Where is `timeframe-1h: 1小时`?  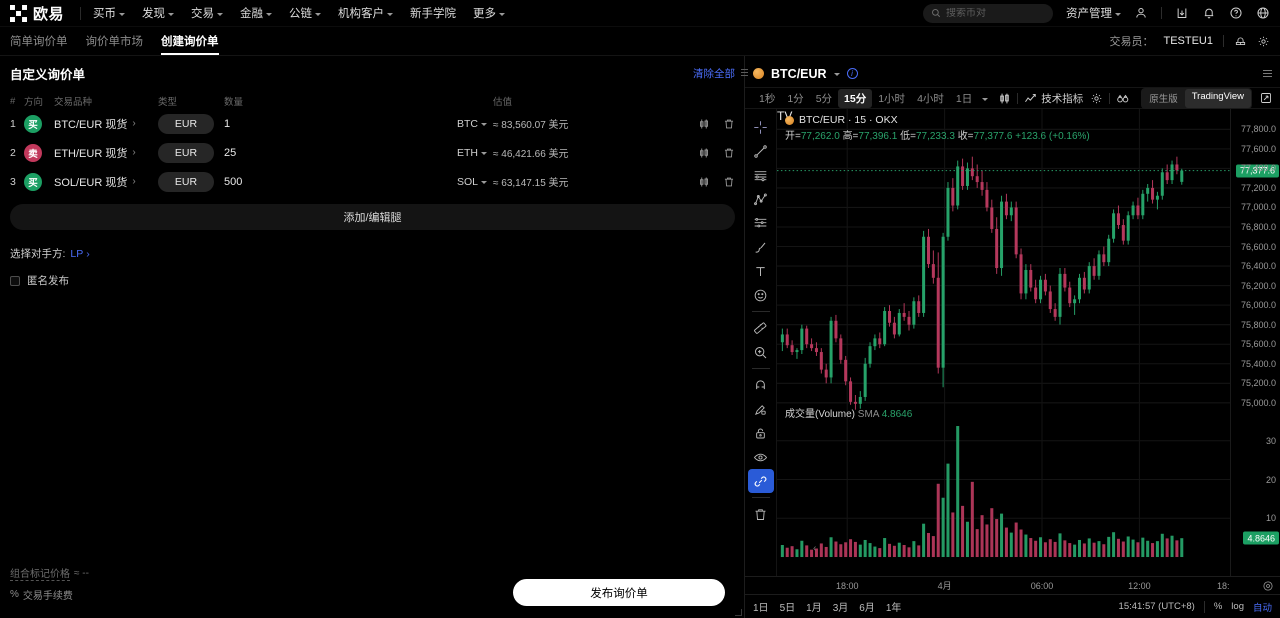 timeframe-1h: 1小时 is located at coordinates (892, 98).